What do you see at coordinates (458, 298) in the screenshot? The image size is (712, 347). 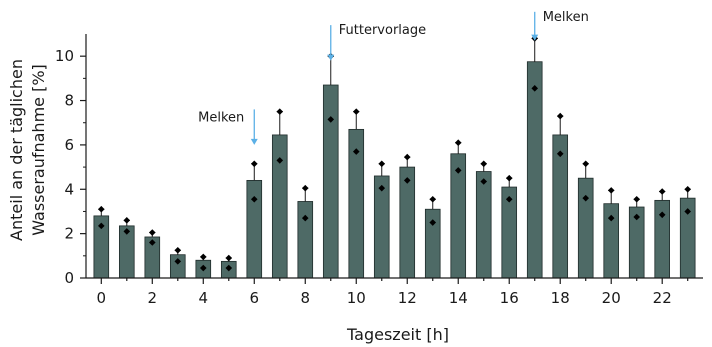 I see `x-tick-label-14: 14` at bounding box center [458, 298].